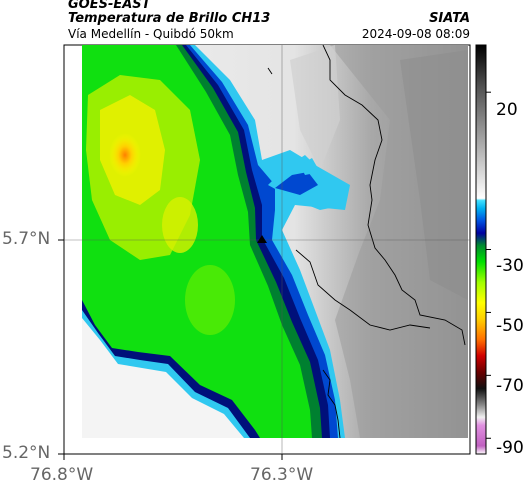 This screenshot has width=526, height=491. Describe the element at coordinates (26, 453) in the screenshot. I see `lat-tick-label: 5.2°N` at that location.